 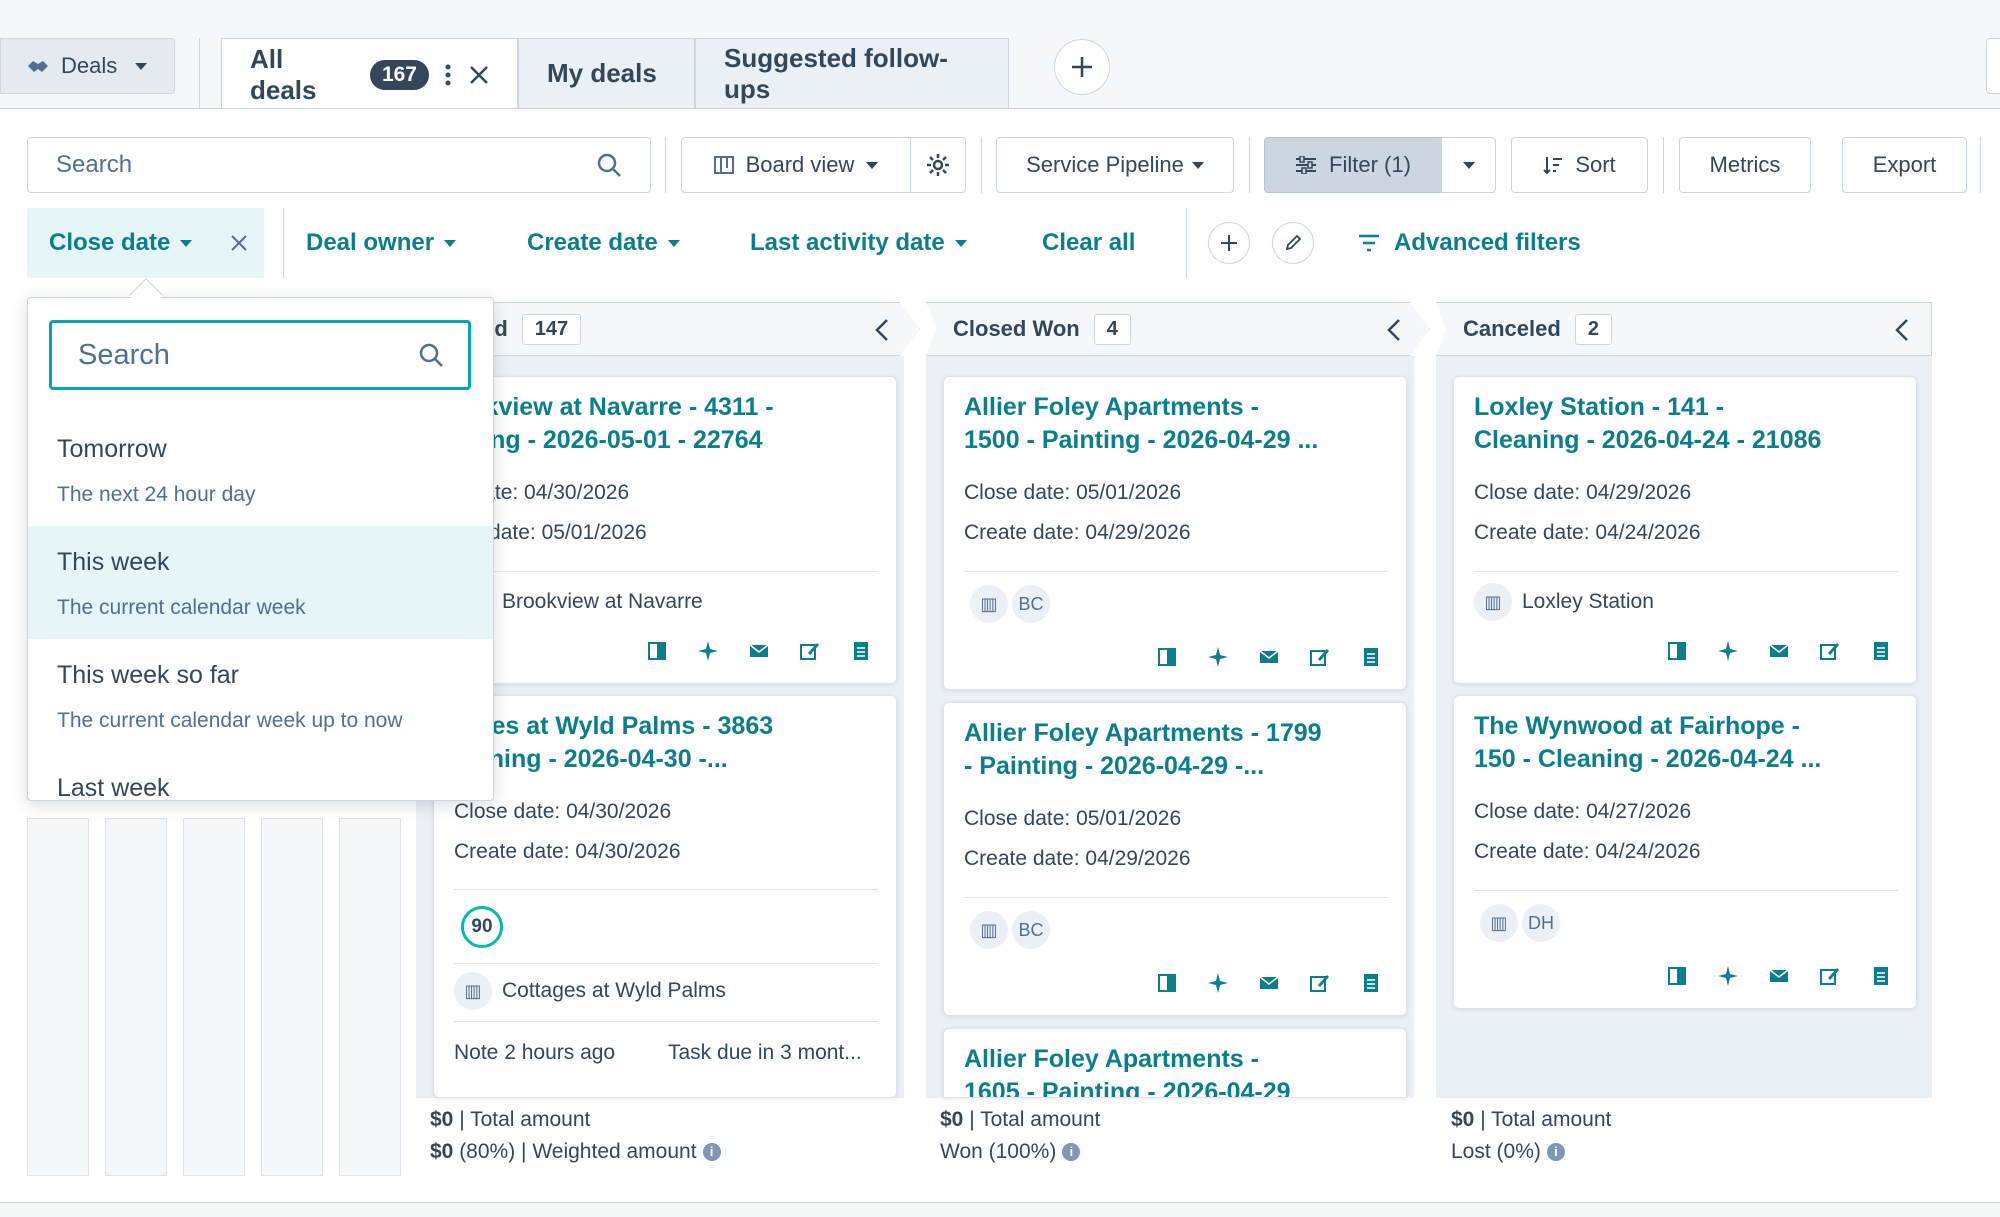 I want to click on dropdown-search-input: Search, so click(x=260, y=355).